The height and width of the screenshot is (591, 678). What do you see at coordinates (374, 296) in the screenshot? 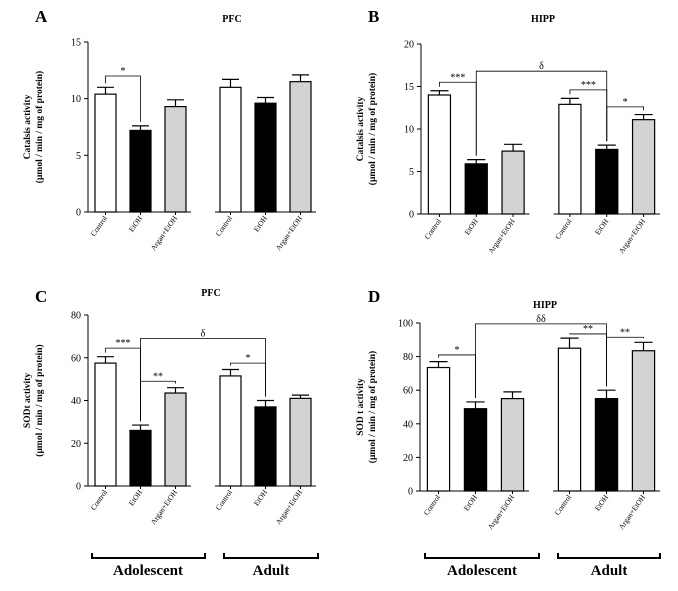
I see `panel-letter: D` at bounding box center [374, 296].